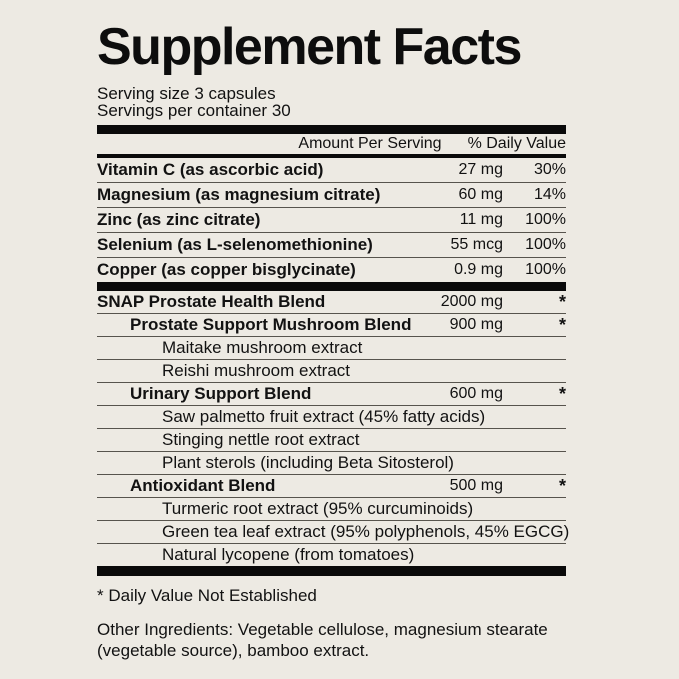 Image resolution: width=679 pixels, height=679 pixels. What do you see at coordinates (331, 393) in the screenshot?
I see `row-urinary-support-blend: Urinary Support Blend 600 mg *` at bounding box center [331, 393].